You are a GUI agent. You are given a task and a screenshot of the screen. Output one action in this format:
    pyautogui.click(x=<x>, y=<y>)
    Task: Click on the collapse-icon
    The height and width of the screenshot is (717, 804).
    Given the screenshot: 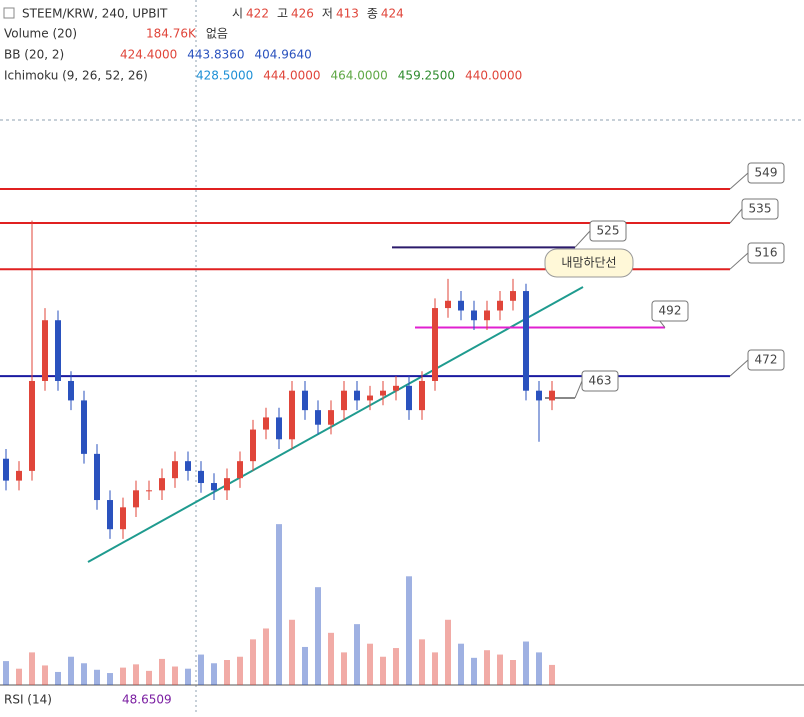 What is the action you would take?
    pyautogui.click(x=9, y=13)
    